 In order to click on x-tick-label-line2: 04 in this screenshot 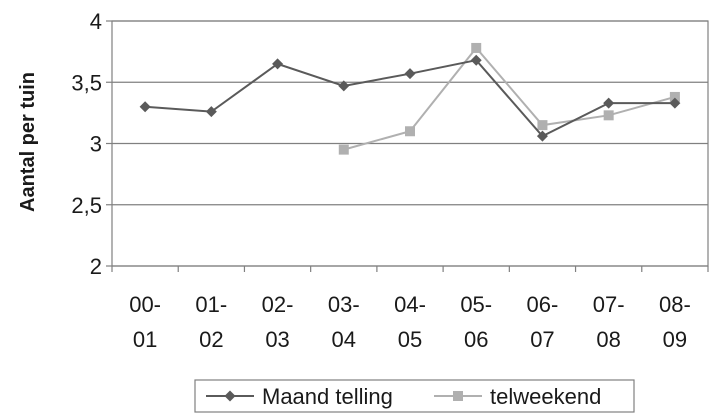, I will do `click(344, 339)`.